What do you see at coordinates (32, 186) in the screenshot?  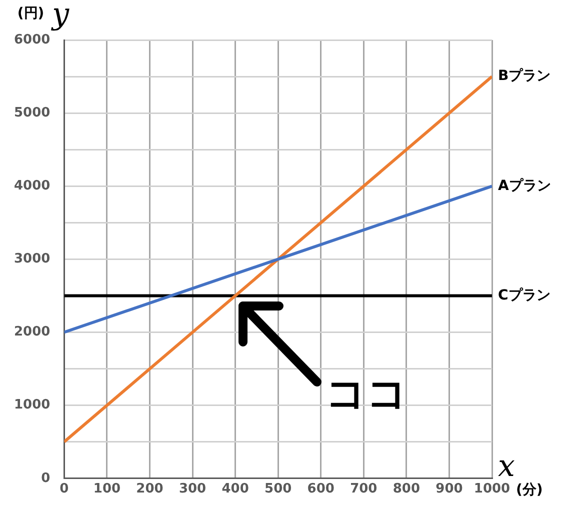 I see `y-tick-label: 4000` at bounding box center [32, 186].